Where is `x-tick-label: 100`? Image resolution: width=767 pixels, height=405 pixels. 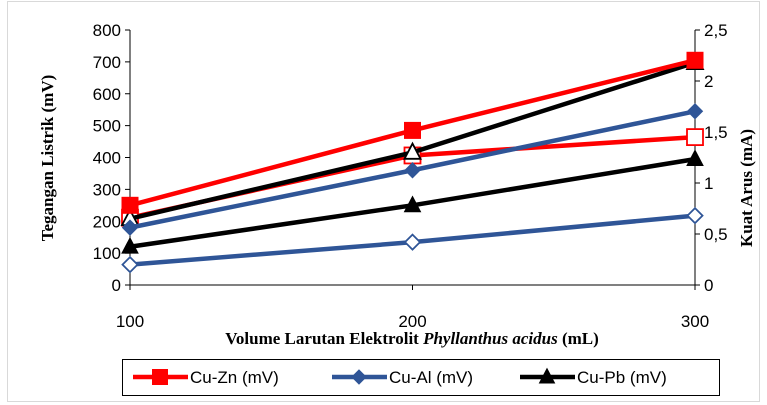
x-tick-label: 100 is located at coordinates (130, 321).